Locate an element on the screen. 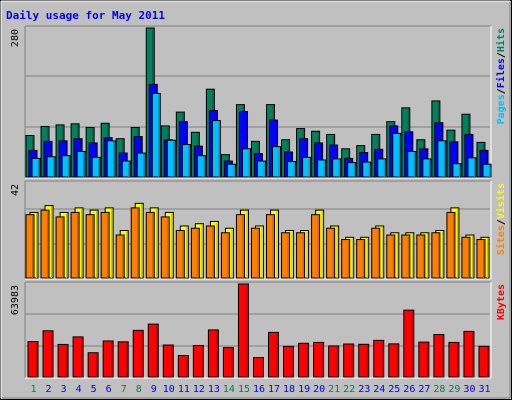 Image resolution: width=512 pixels, height=400 pixels. legend-entry: Hits is located at coordinates (501, 40).